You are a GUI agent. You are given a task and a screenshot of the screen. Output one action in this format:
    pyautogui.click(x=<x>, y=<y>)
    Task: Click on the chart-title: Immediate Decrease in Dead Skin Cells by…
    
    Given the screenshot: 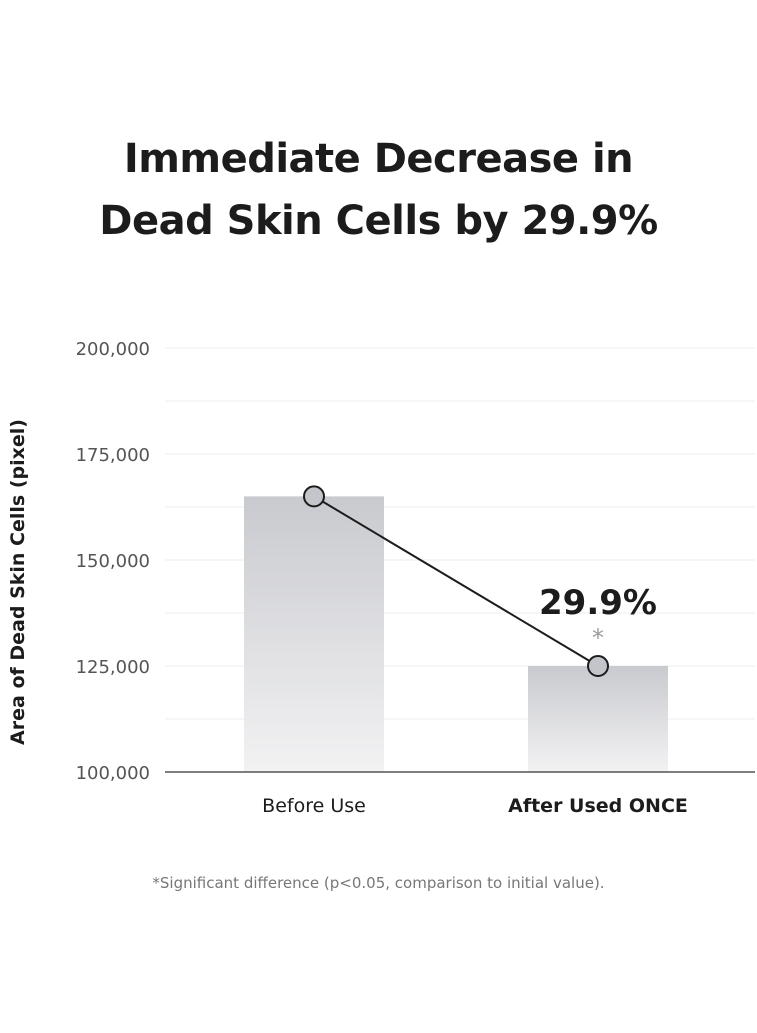 What is the action you would take?
    pyautogui.click(x=378, y=190)
    